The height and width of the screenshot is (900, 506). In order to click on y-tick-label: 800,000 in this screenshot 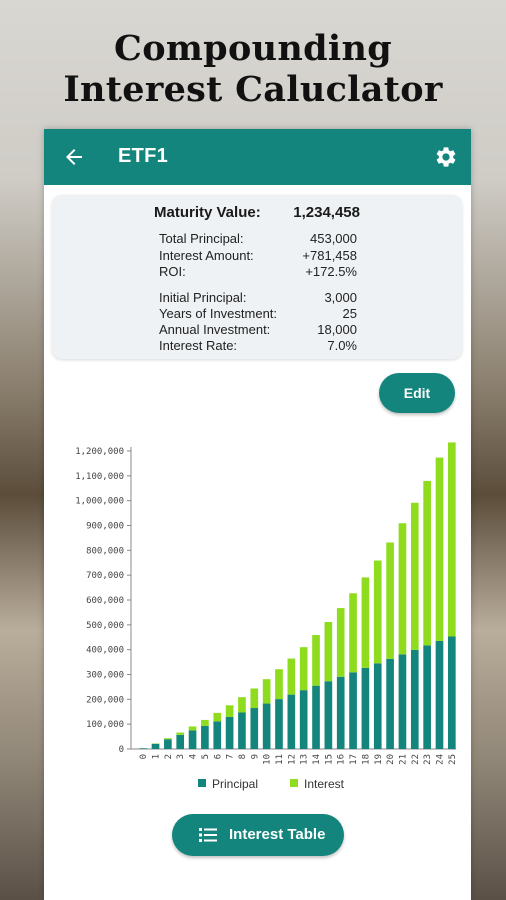, I will do `click(105, 551)`.